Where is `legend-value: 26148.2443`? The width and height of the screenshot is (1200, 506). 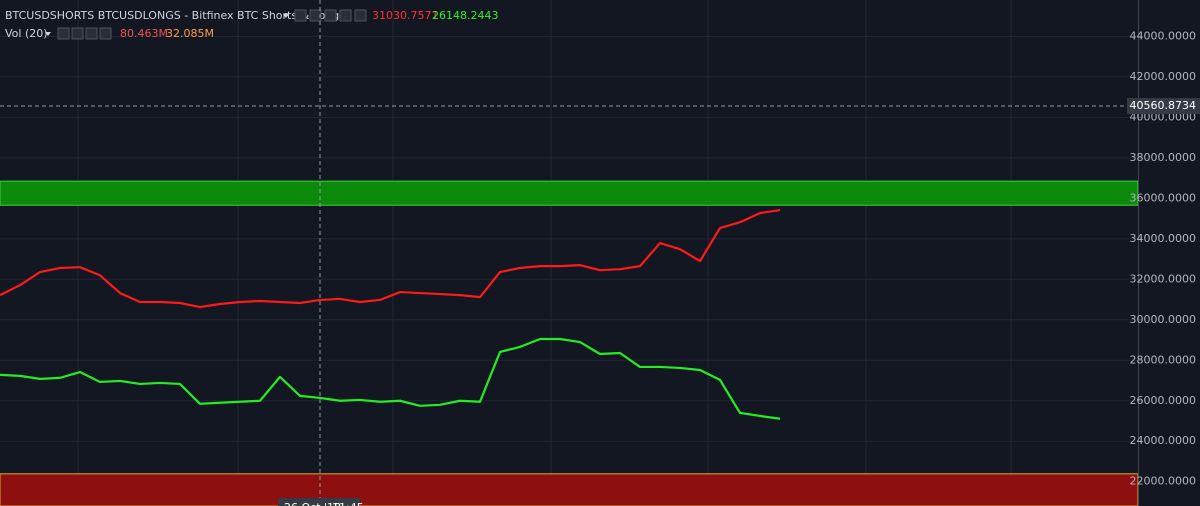 legend-value: 26148.2443 is located at coordinates (465, 15).